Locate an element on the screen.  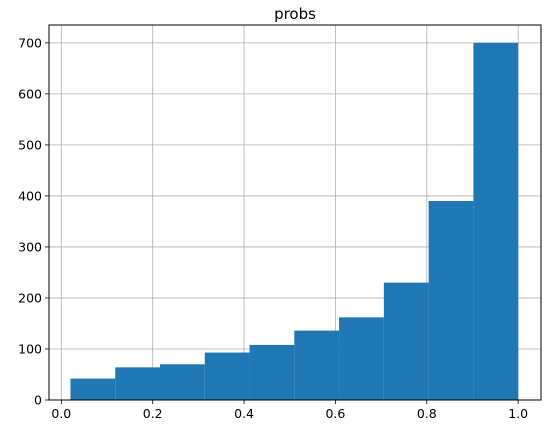
x-axis: 0.0 0.2 0.4 0.6 0.8 1.0 is located at coordinates (289, 410).